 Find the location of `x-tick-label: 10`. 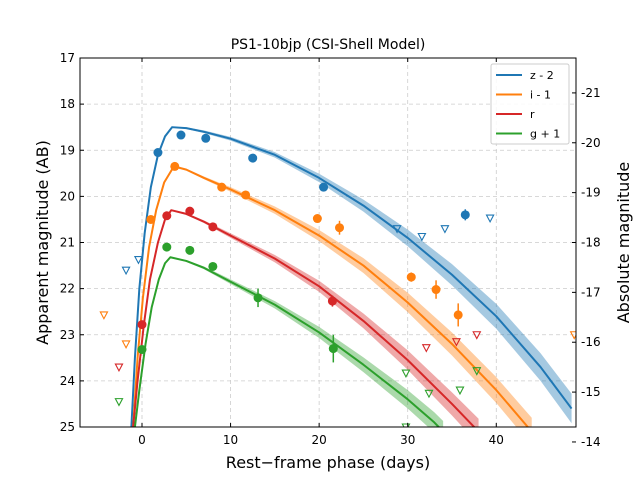

x-tick-label: 10 is located at coordinates (230, 440).